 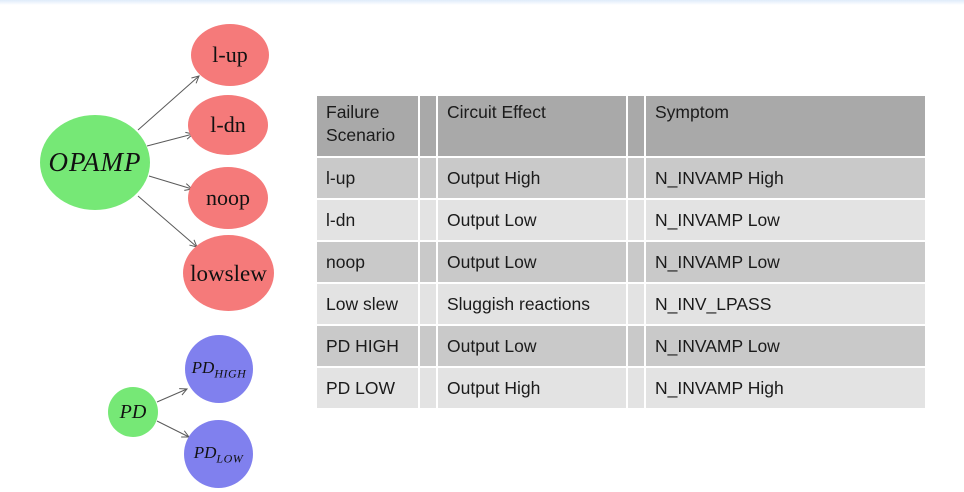 I want to click on scenario-cell: l-up, so click(x=367, y=178).